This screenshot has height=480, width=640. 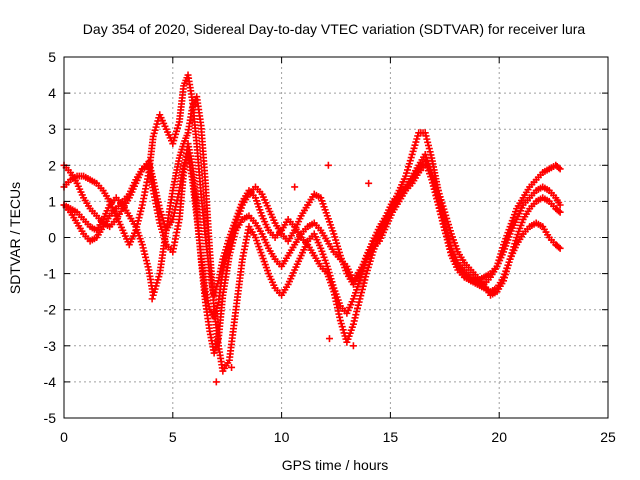 What do you see at coordinates (50, 382) in the screenshot?
I see `y-tick-label: -4` at bounding box center [50, 382].